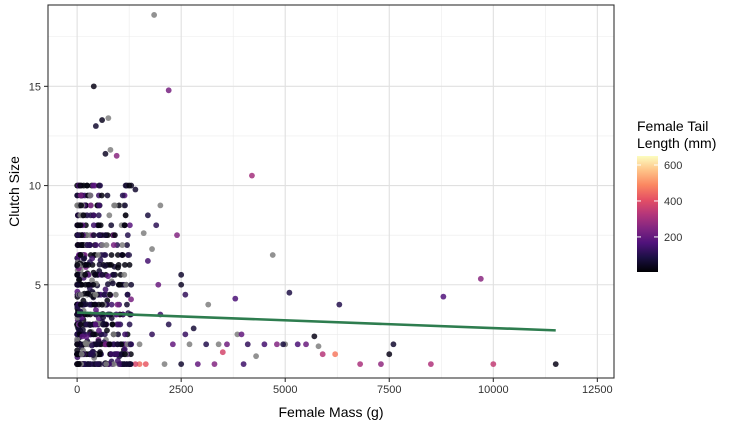  I want to click on x-tick-label: 5000, so click(285, 390).